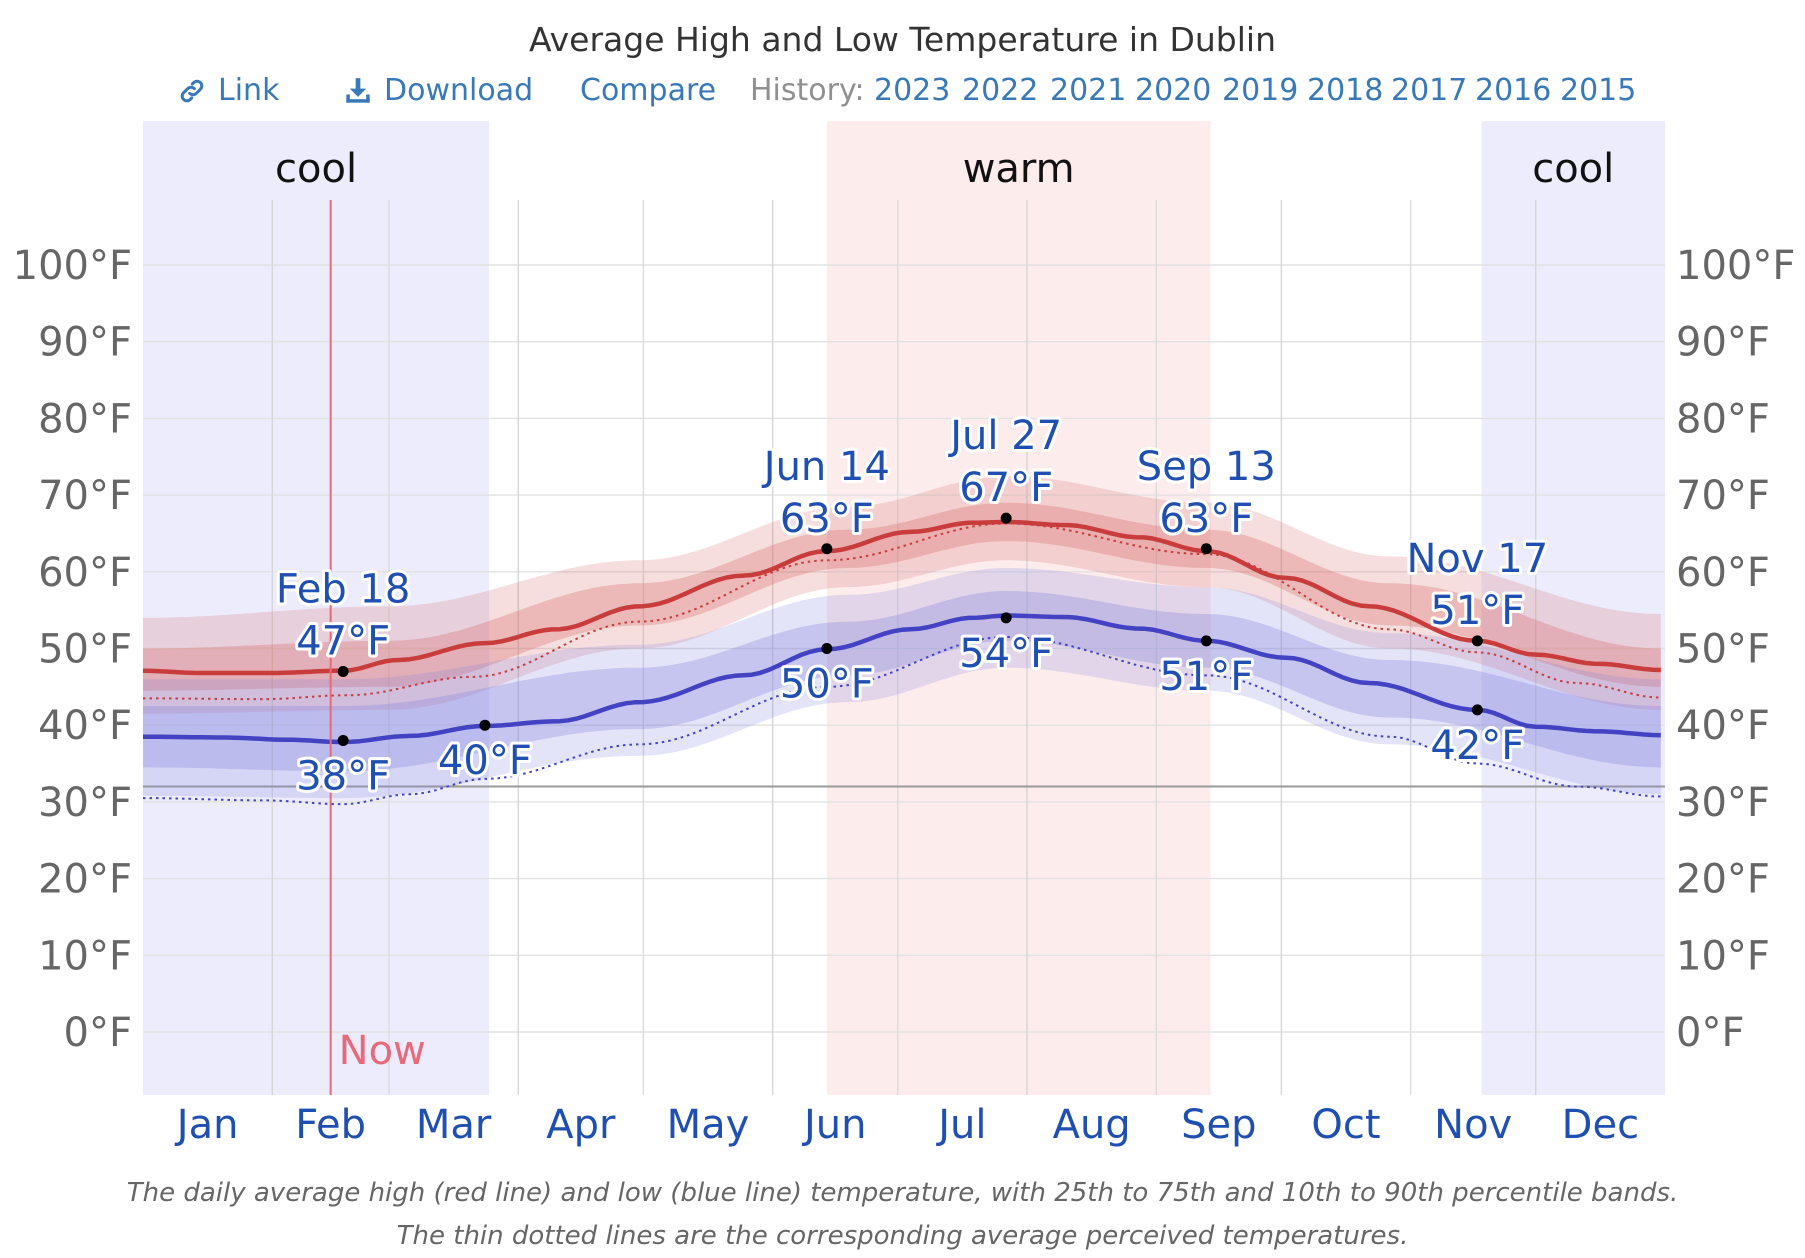  I want to click on y-tick-label-right: 40°F, so click(1723, 726).